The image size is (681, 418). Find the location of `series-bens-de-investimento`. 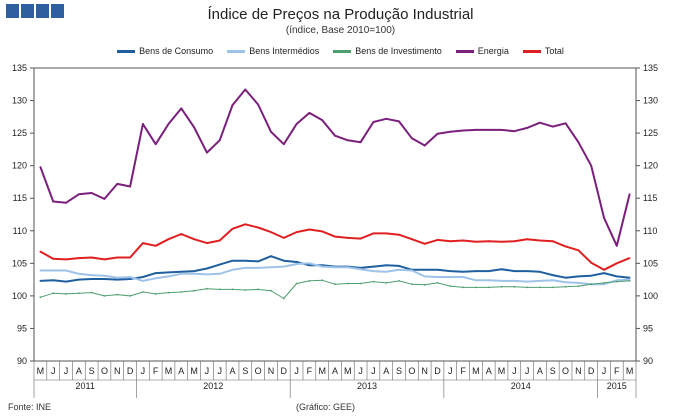

series-bens-de-investimento is located at coordinates (335, 289).